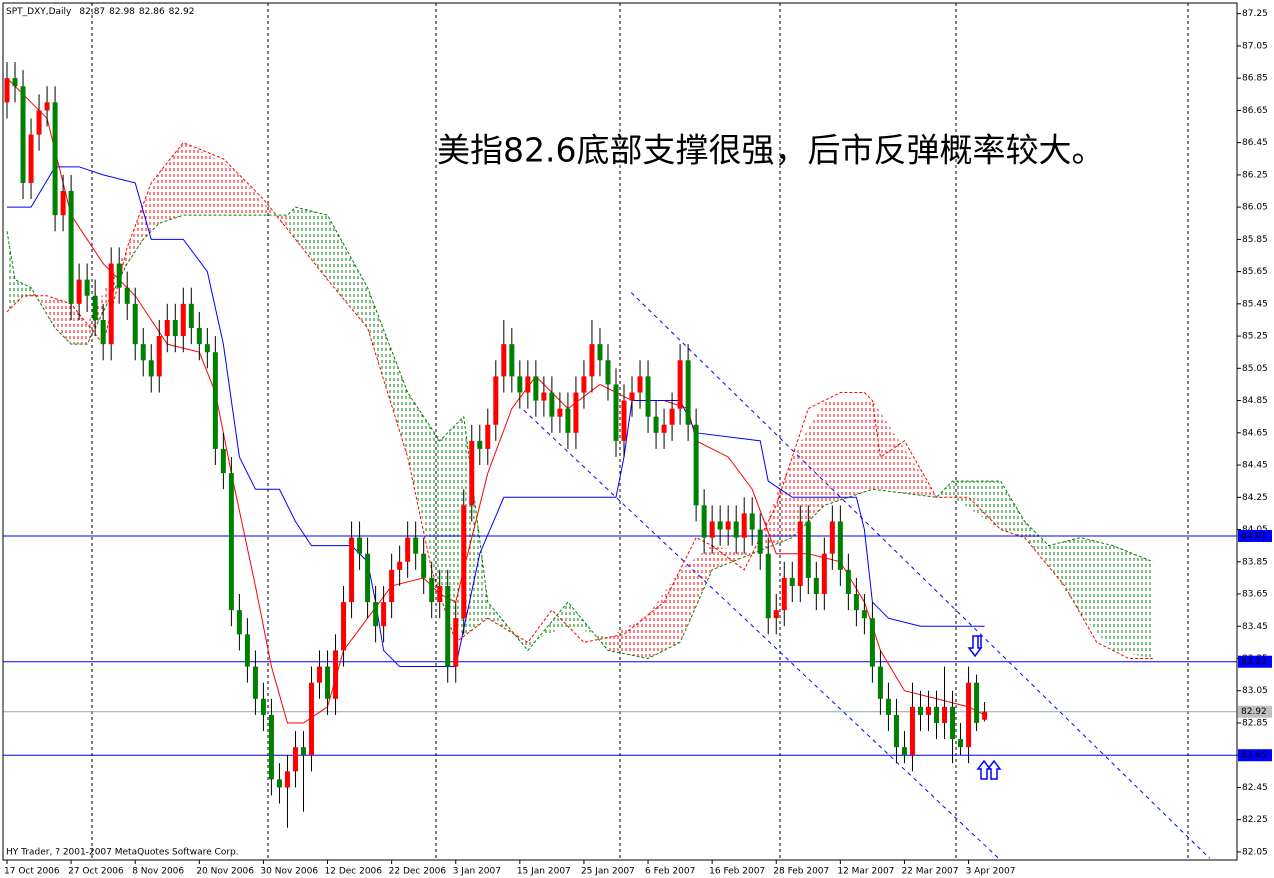 This screenshot has height=878, width=1274. What do you see at coordinates (670, 872) in the screenshot?
I see `x-tick-label: 6 Feb 2007` at bounding box center [670, 872].